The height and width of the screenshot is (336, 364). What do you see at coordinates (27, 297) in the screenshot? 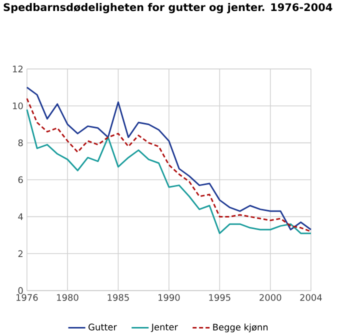
I see `x-tick-label: 1976` at bounding box center [27, 297].